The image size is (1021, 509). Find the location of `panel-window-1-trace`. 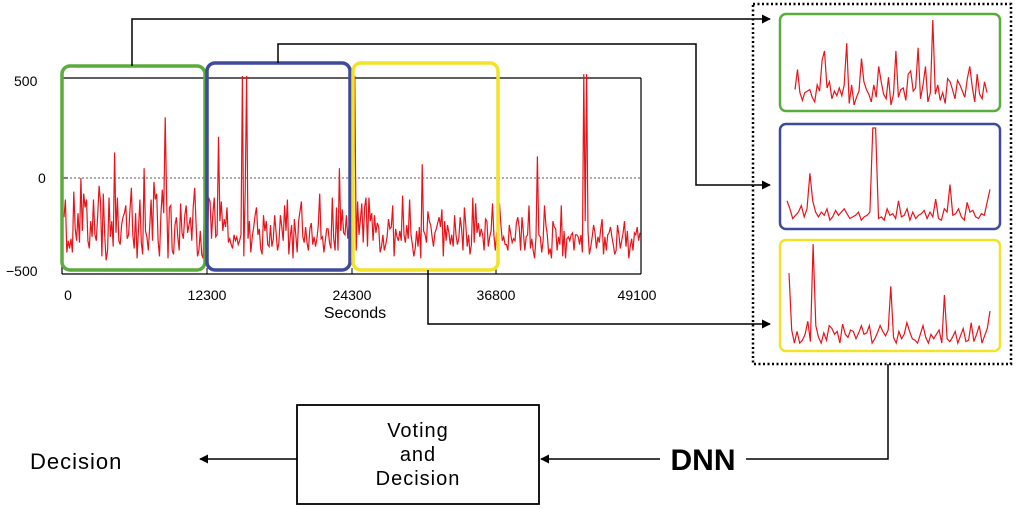

panel-window-1-trace is located at coordinates (891, 62).